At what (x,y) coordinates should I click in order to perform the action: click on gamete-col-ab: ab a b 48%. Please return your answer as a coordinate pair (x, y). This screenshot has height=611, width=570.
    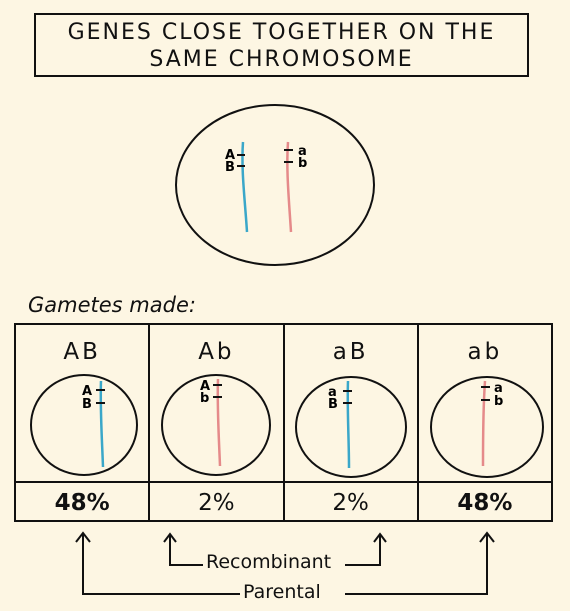
    Looking at the image, I should click on (484, 422).